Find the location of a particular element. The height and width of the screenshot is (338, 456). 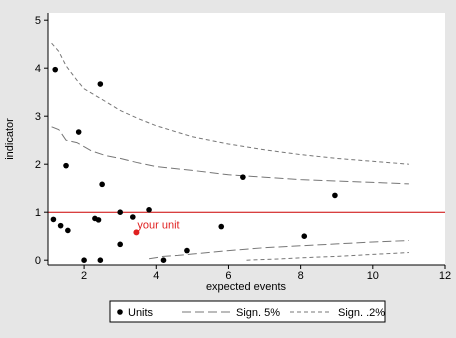

x-tick-label: 10 is located at coordinates (373, 276).